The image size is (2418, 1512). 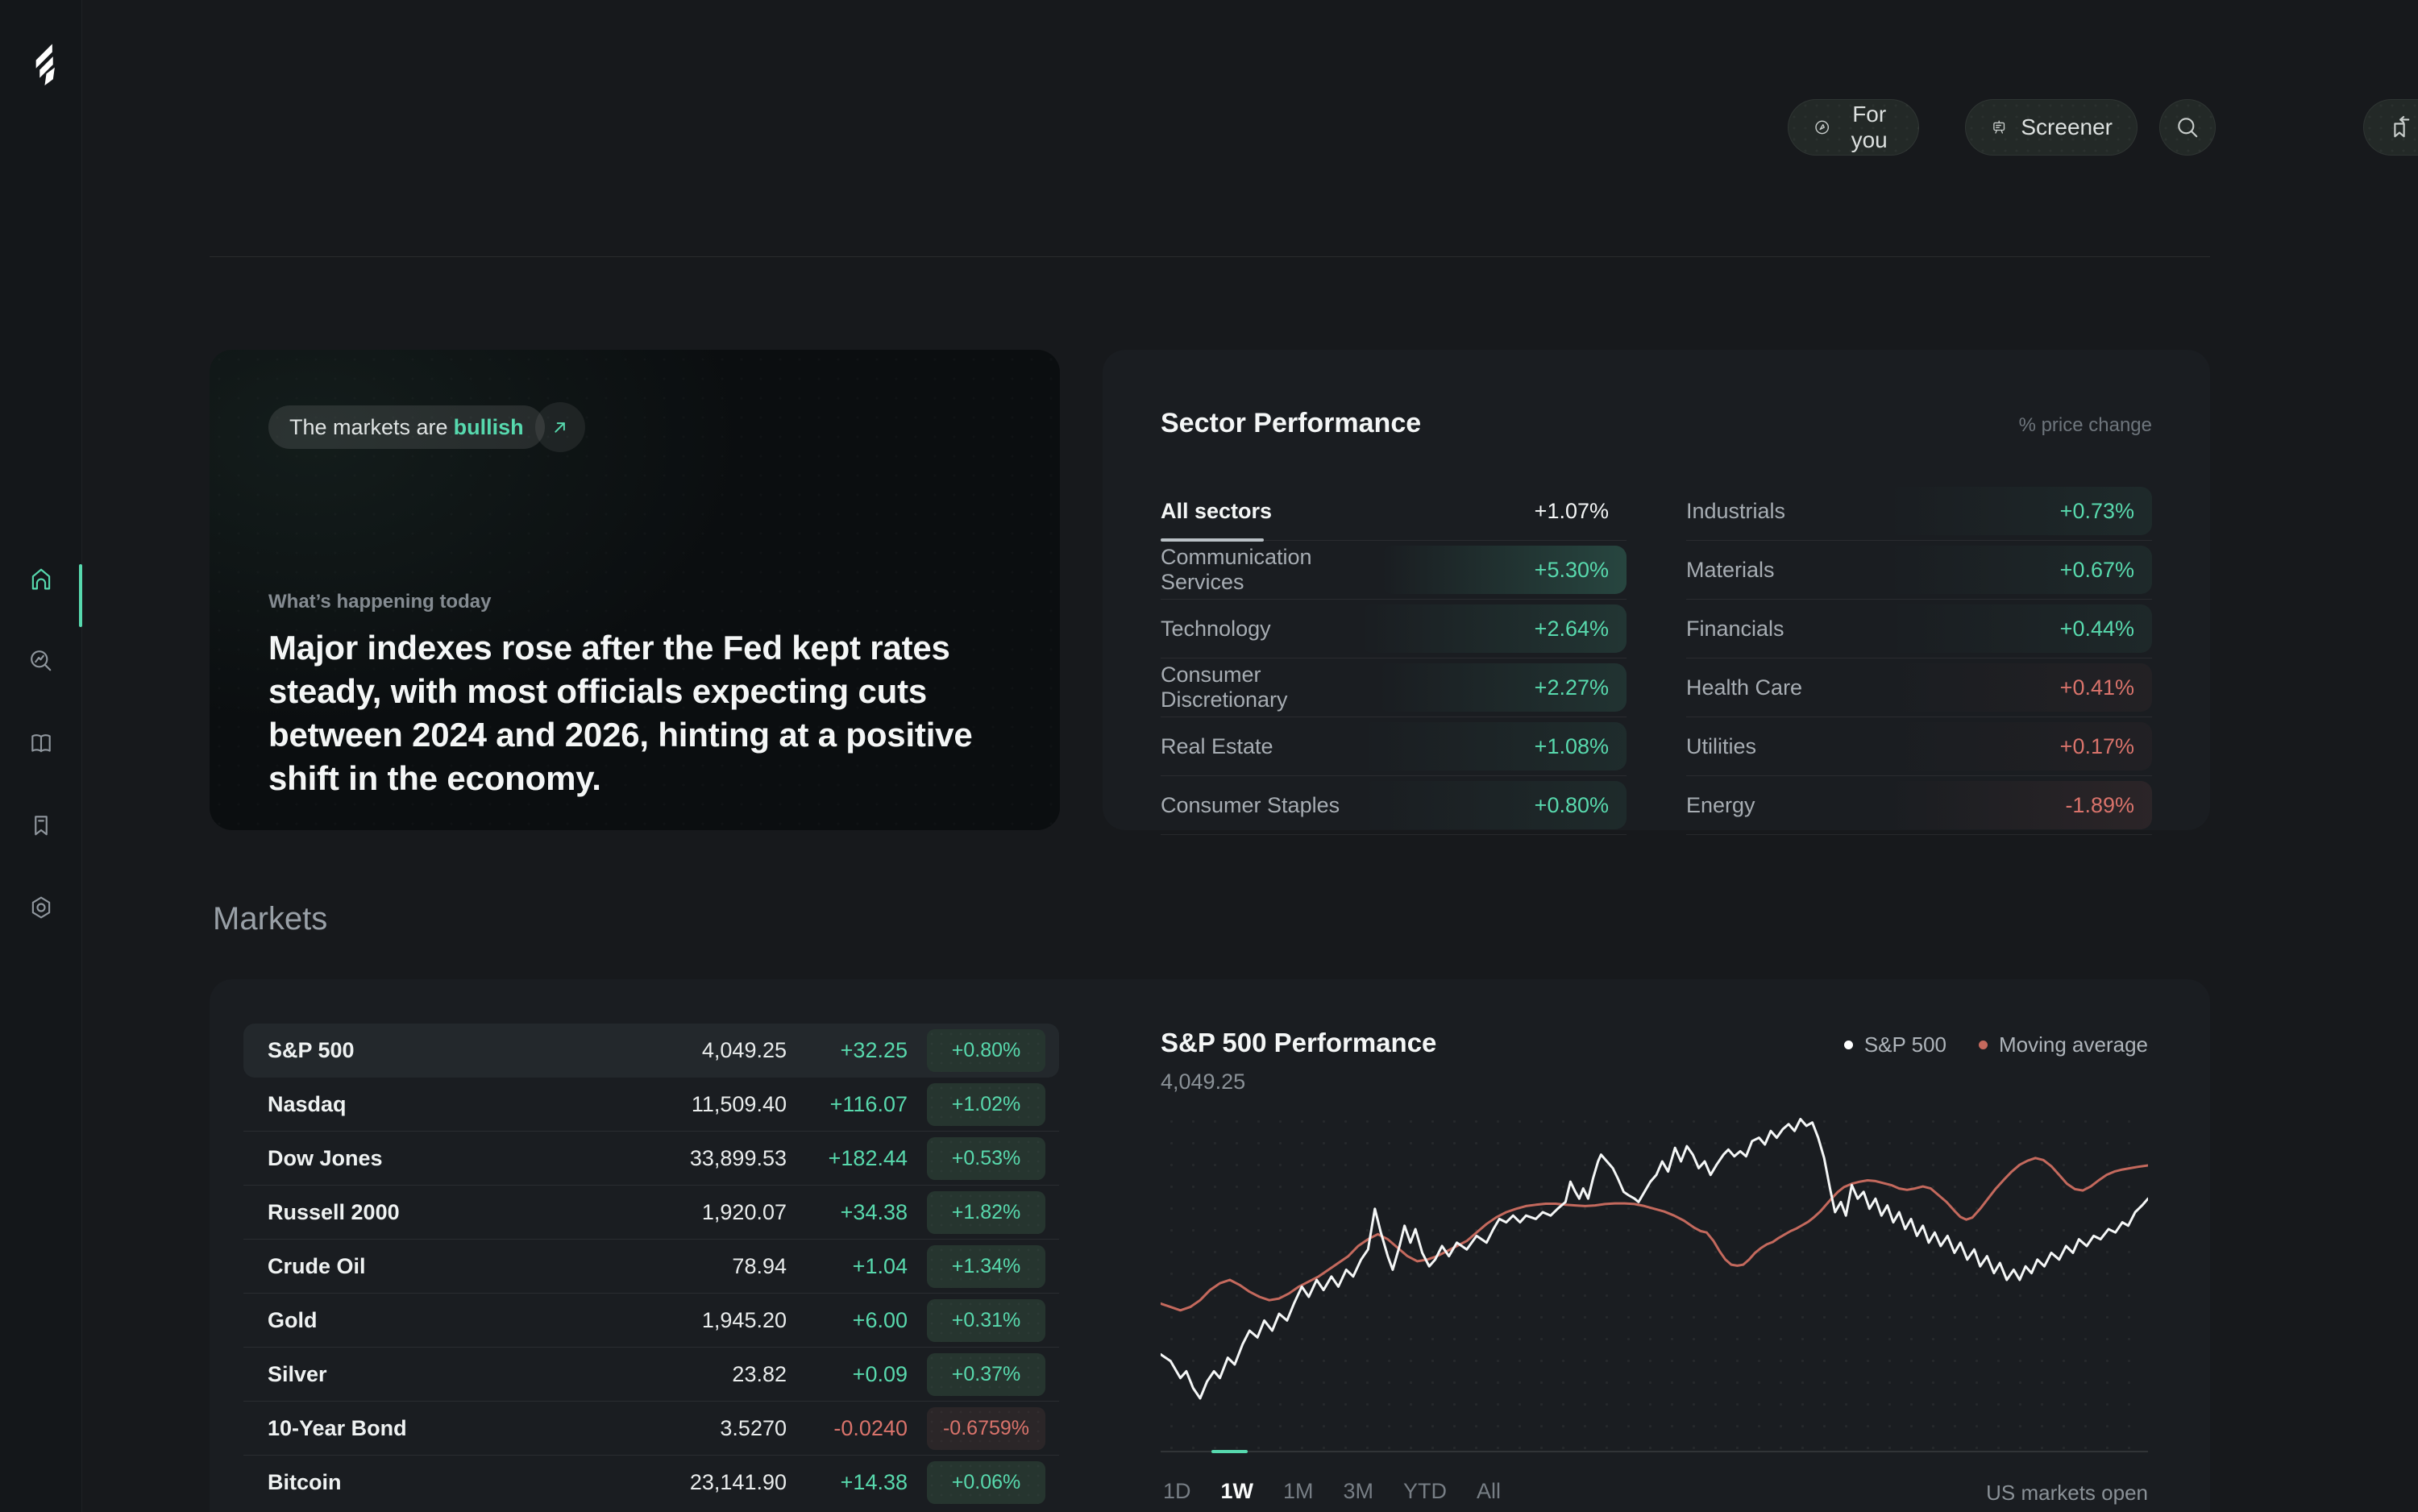 I want to click on tab-all: All, so click(x=1489, y=1491).